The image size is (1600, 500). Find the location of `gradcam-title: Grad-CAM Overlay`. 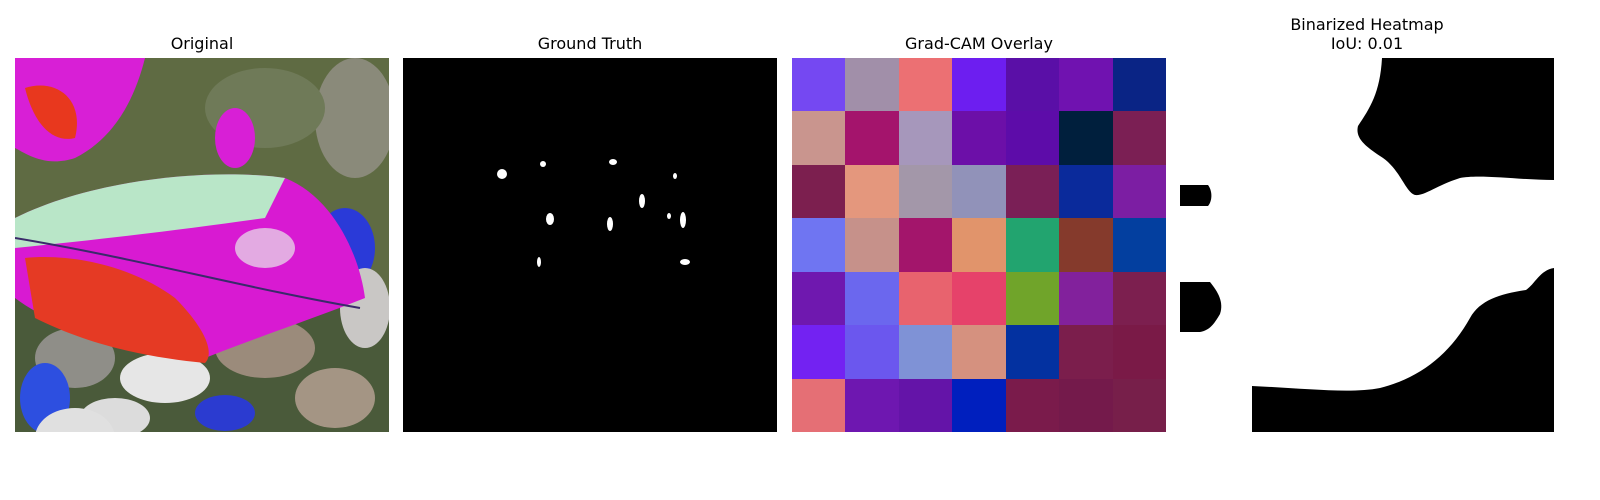

gradcam-title: Grad-CAM Overlay is located at coordinates (979, 43).